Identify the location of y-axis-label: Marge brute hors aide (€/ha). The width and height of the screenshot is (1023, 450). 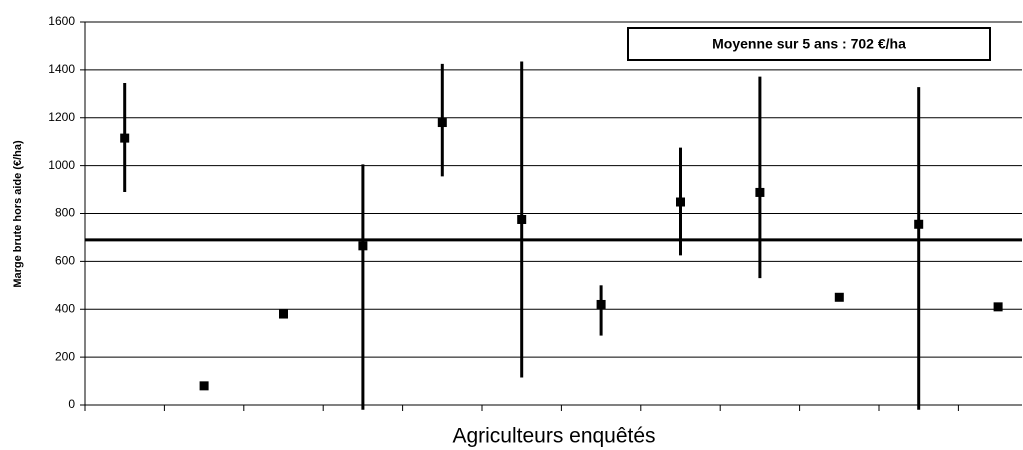
(18, 214).